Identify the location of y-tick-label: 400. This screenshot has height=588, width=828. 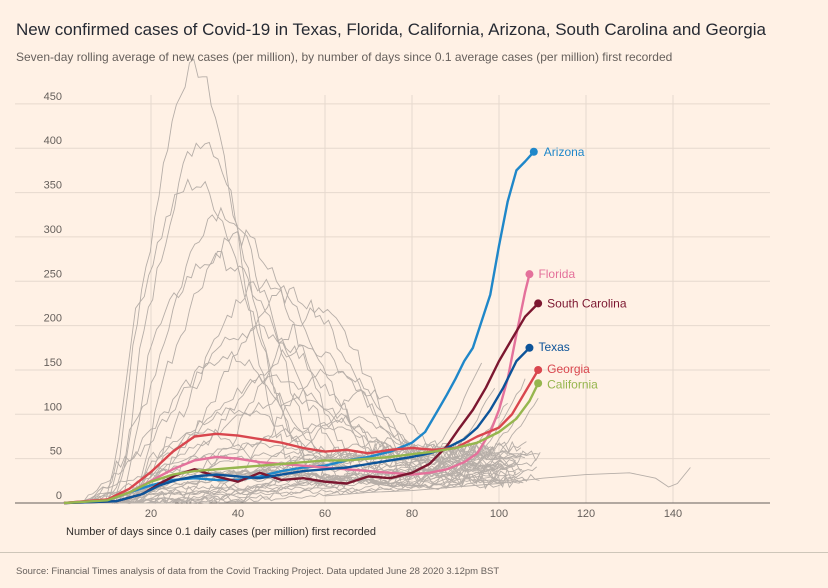
(53, 141).